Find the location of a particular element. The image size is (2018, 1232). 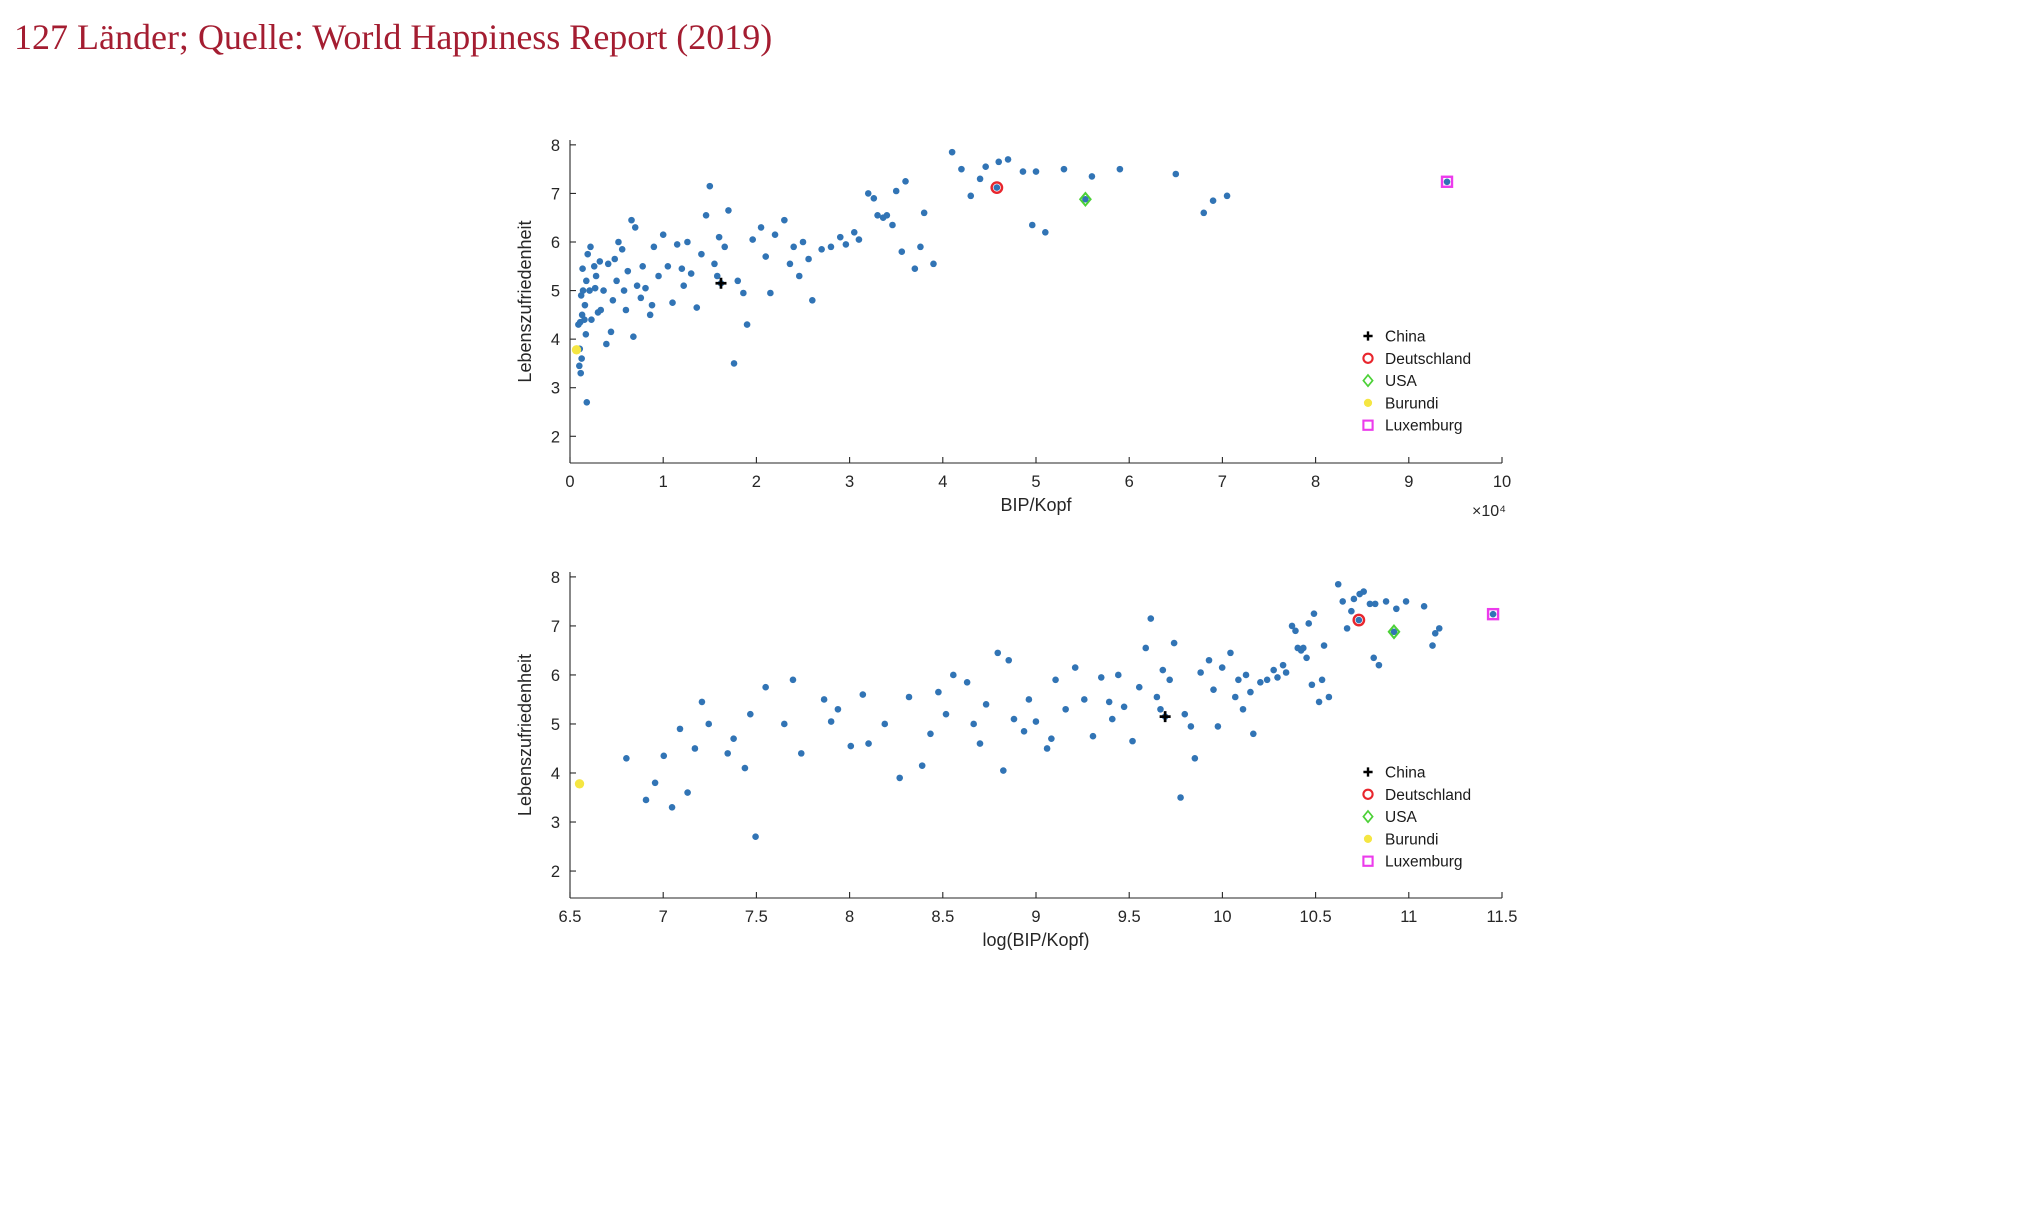

y-tick-label: 4 is located at coordinates (555, 774).